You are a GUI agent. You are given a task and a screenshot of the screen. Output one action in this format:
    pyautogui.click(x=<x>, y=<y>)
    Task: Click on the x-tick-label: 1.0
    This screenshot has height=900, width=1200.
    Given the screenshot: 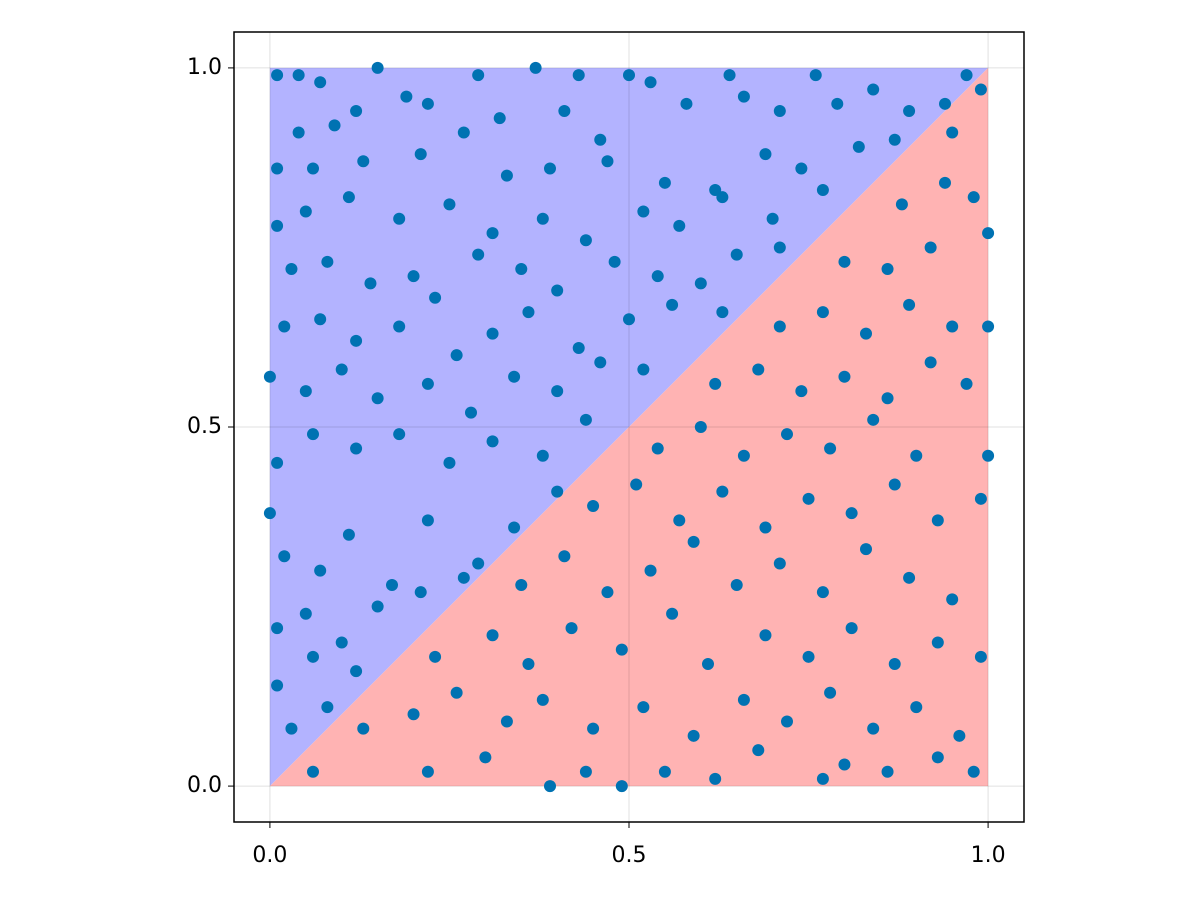 What is the action you would take?
    pyautogui.click(x=988, y=855)
    